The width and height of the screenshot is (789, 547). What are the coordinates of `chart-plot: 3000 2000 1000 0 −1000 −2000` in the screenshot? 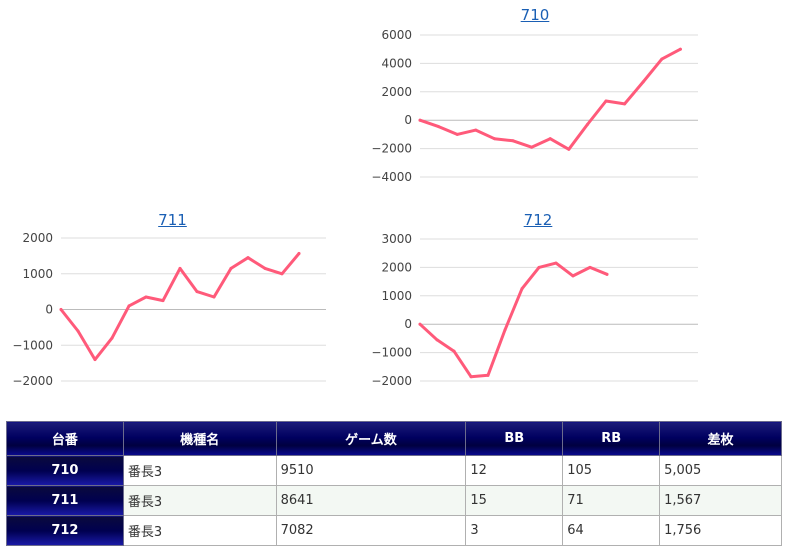 It's located at (534, 310).